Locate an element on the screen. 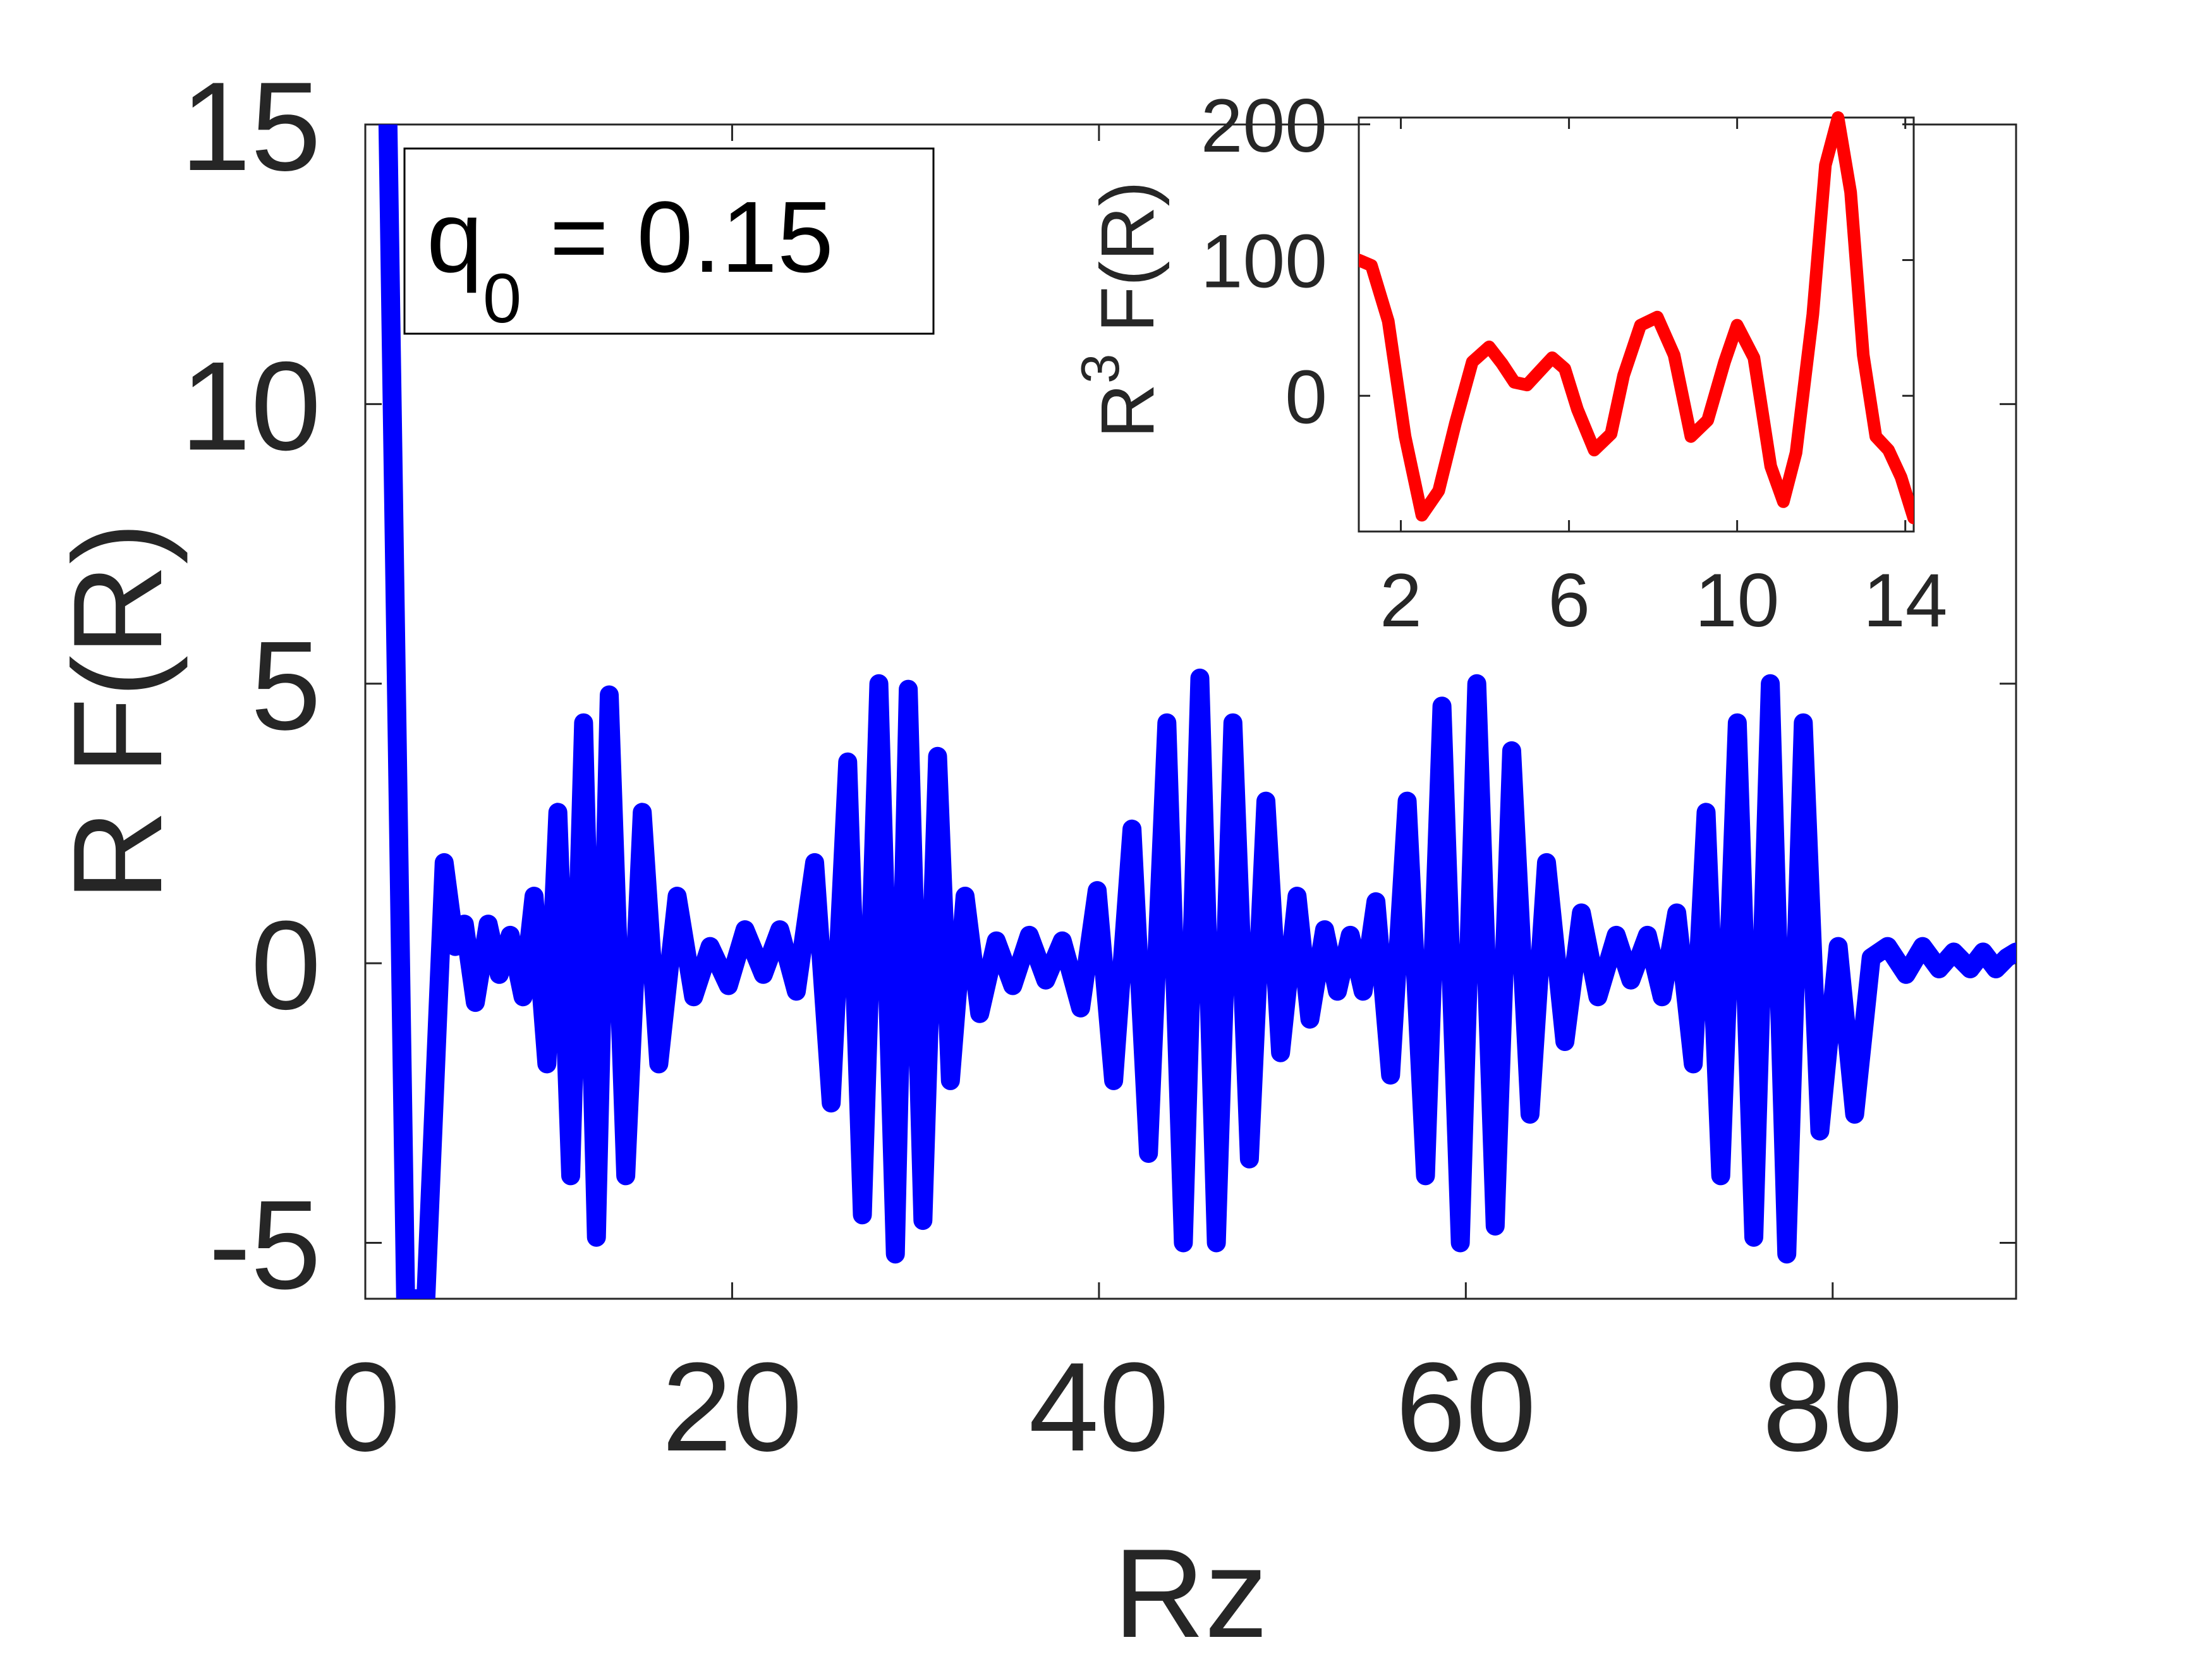 The height and width of the screenshot is (1659, 2212). inset-ticks is located at coordinates (1637, 325).